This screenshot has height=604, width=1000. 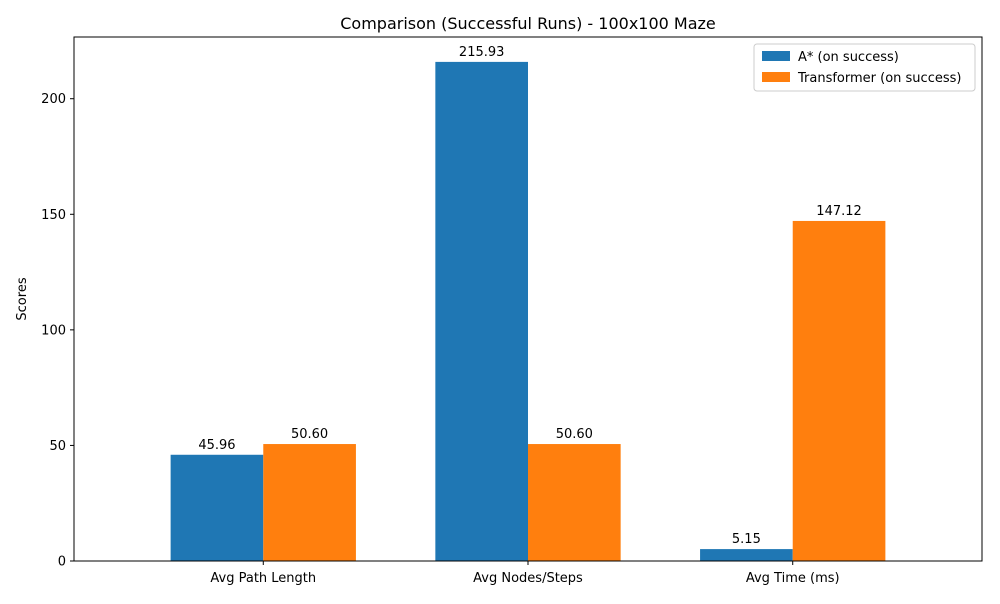 What do you see at coordinates (848, 57) in the screenshot?
I see `legend-label: A* (on success)` at bounding box center [848, 57].